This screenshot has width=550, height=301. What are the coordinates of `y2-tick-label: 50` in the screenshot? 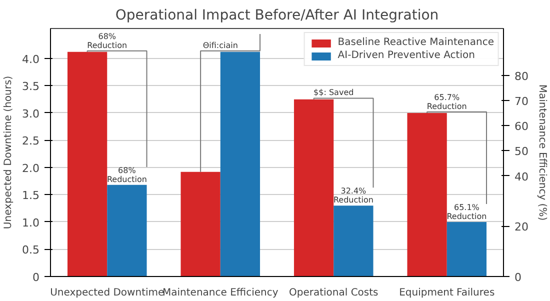 It's located at (521, 151).